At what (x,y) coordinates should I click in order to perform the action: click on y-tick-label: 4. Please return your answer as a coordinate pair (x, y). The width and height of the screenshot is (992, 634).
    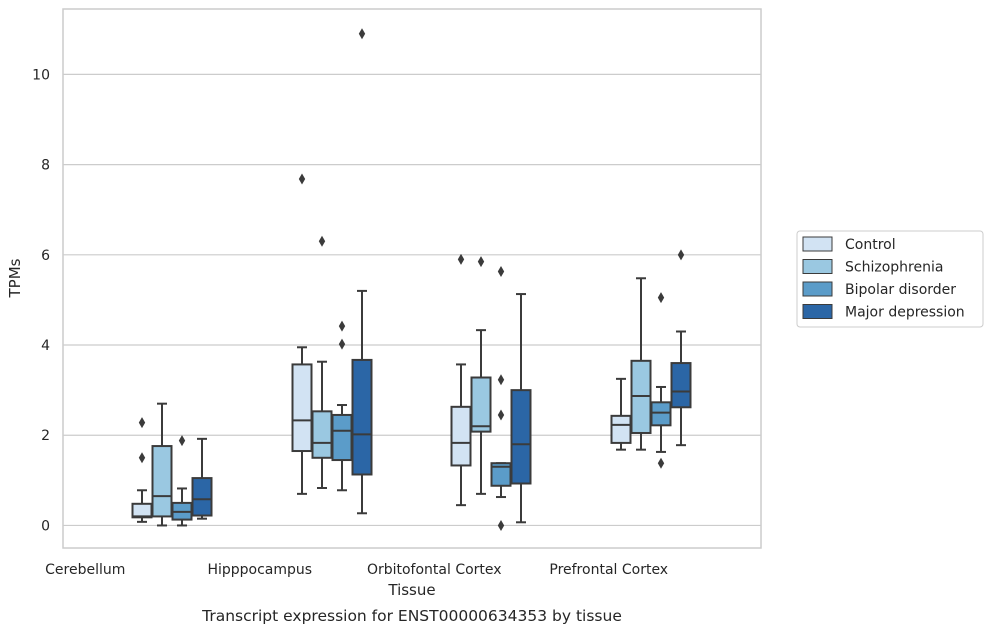
    Looking at the image, I should click on (45, 346).